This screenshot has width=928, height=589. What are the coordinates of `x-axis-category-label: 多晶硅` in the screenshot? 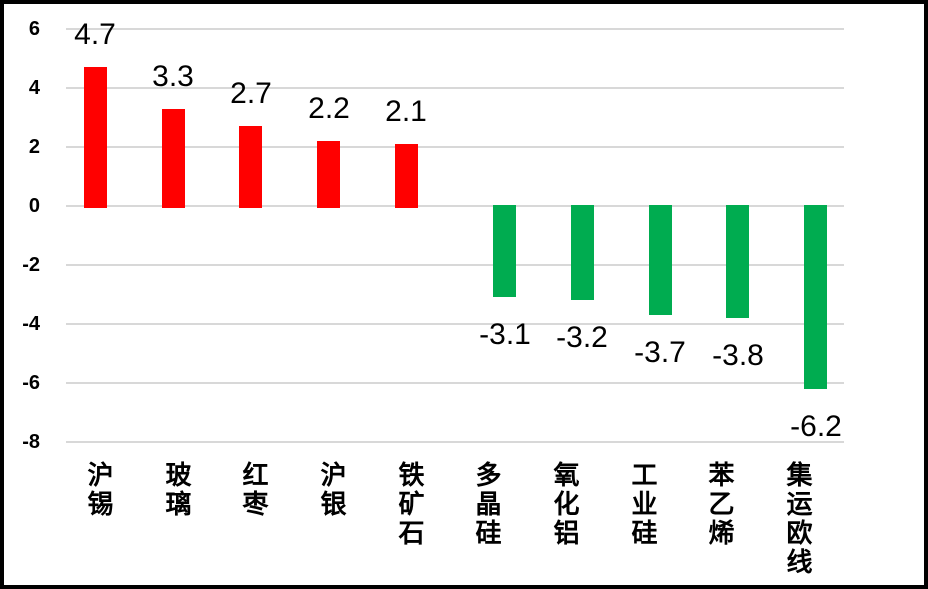 It's located at (487, 504).